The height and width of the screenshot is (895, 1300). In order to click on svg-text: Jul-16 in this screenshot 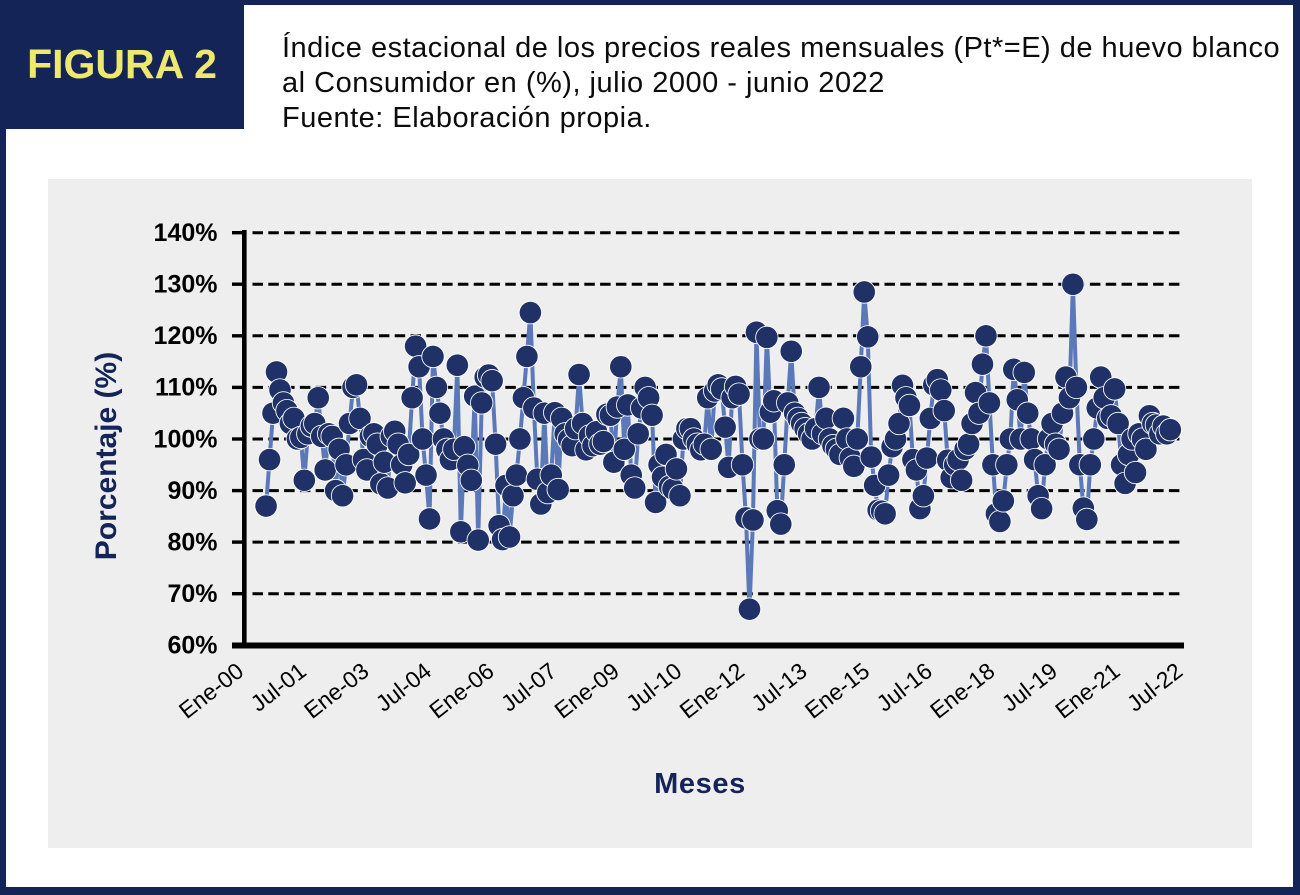, I will do `click(903, 686)`.